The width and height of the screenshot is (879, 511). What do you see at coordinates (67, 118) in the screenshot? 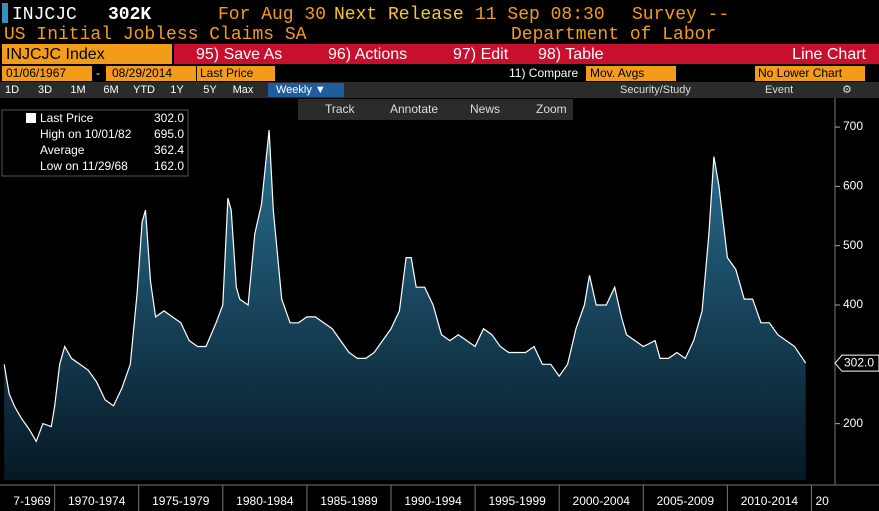
I see `legend-name: Last Price` at bounding box center [67, 118].